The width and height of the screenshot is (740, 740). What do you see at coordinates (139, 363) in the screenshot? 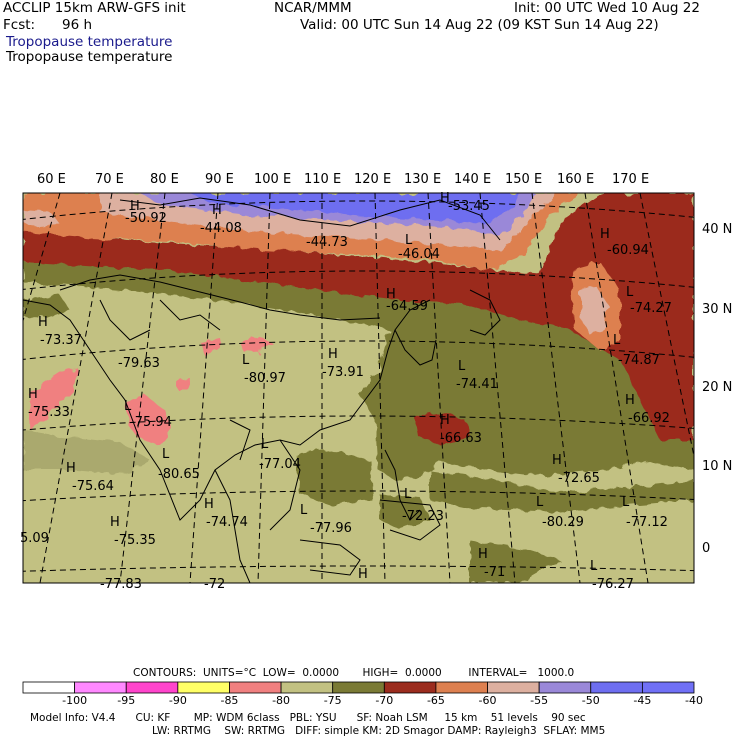
I see `extrema-value: -79.63` at bounding box center [139, 363].